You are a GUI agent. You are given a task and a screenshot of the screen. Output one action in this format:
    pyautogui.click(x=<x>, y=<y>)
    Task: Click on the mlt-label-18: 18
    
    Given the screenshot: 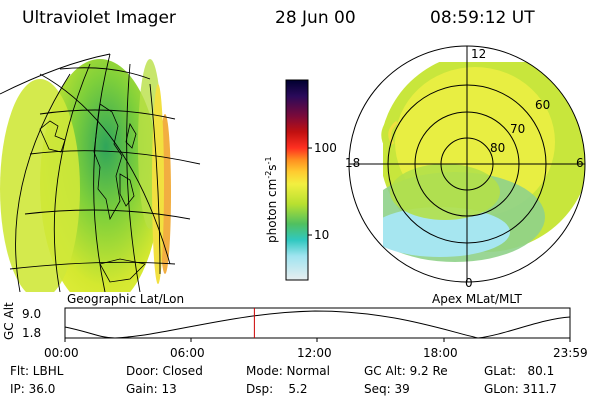 What is the action you would take?
    pyautogui.click(x=353, y=163)
    